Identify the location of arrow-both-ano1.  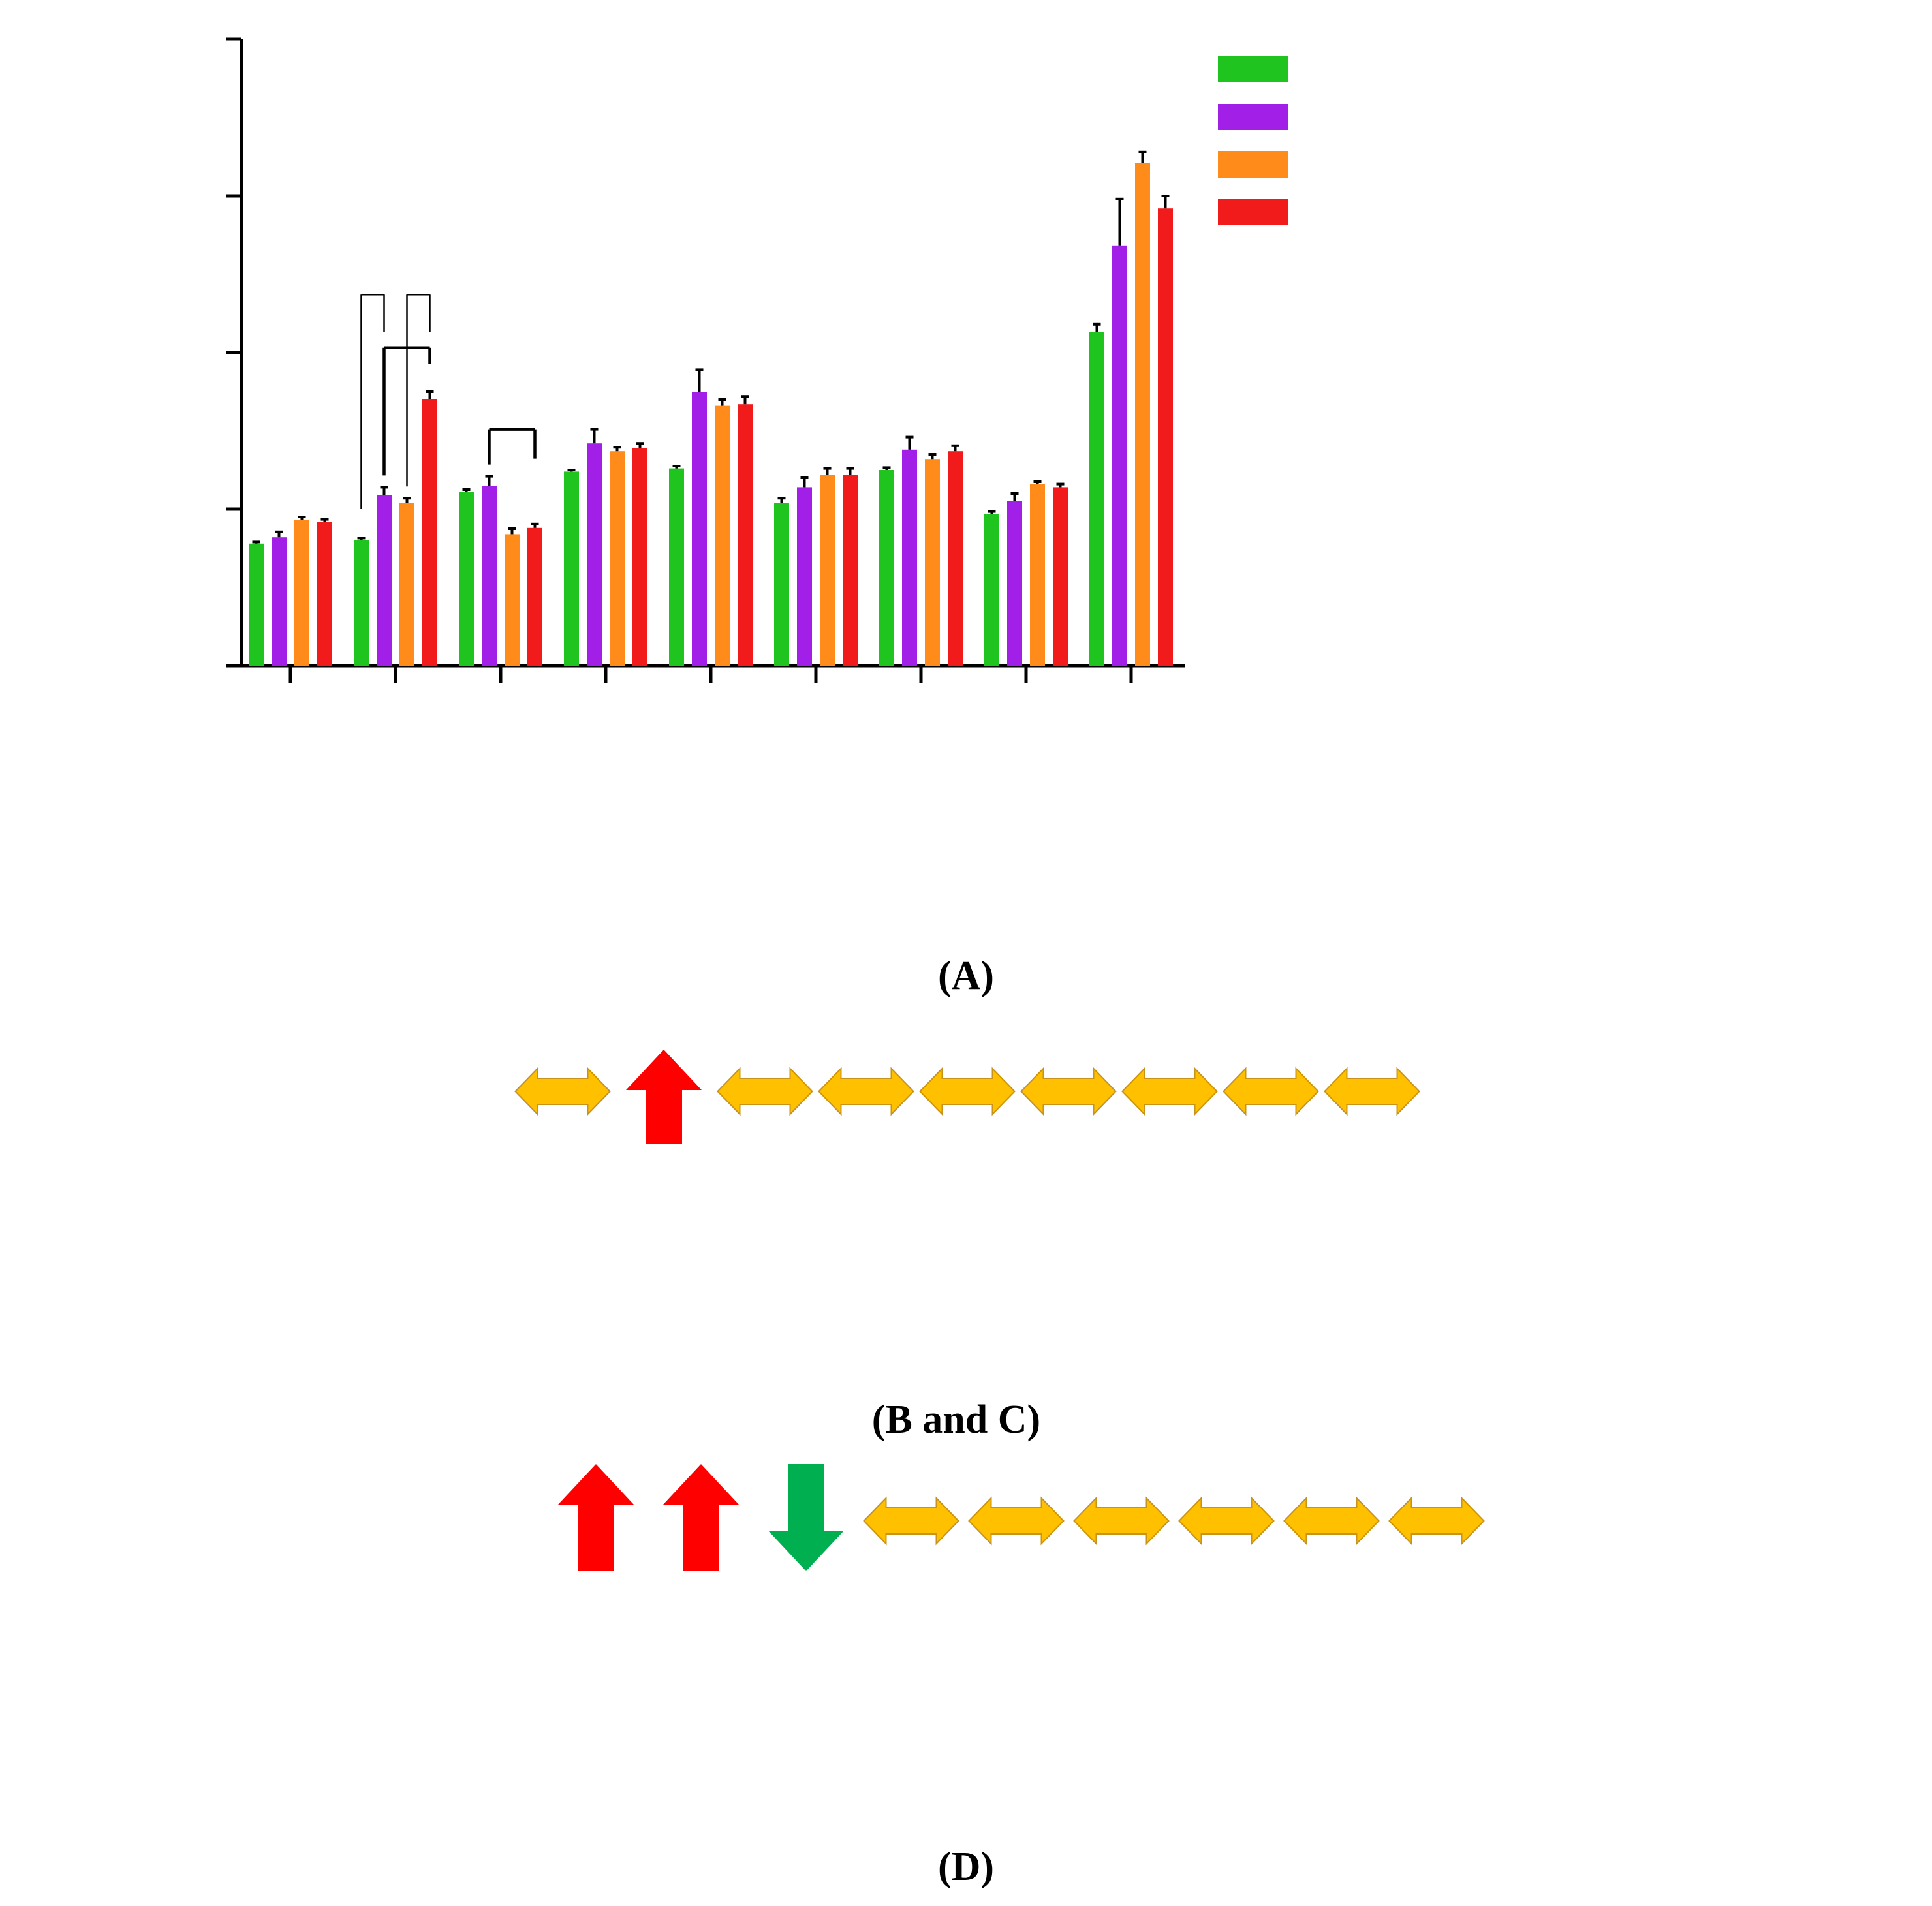
(765, 1091).